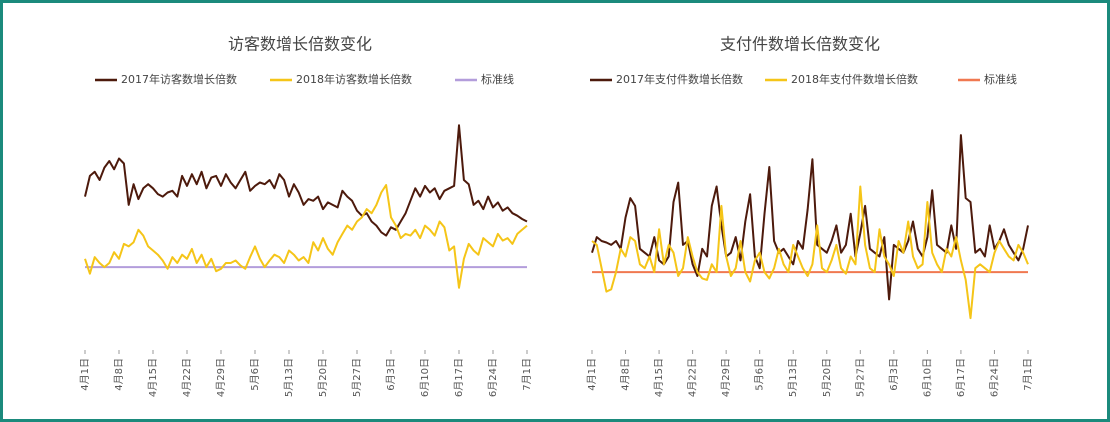 Image resolution: width=1110 pixels, height=422 pixels. What do you see at coordinates (800, 44) in the screenshot?
I see `chart-title: 支付件数增长倍数变化` at bounding box center [800, 44].